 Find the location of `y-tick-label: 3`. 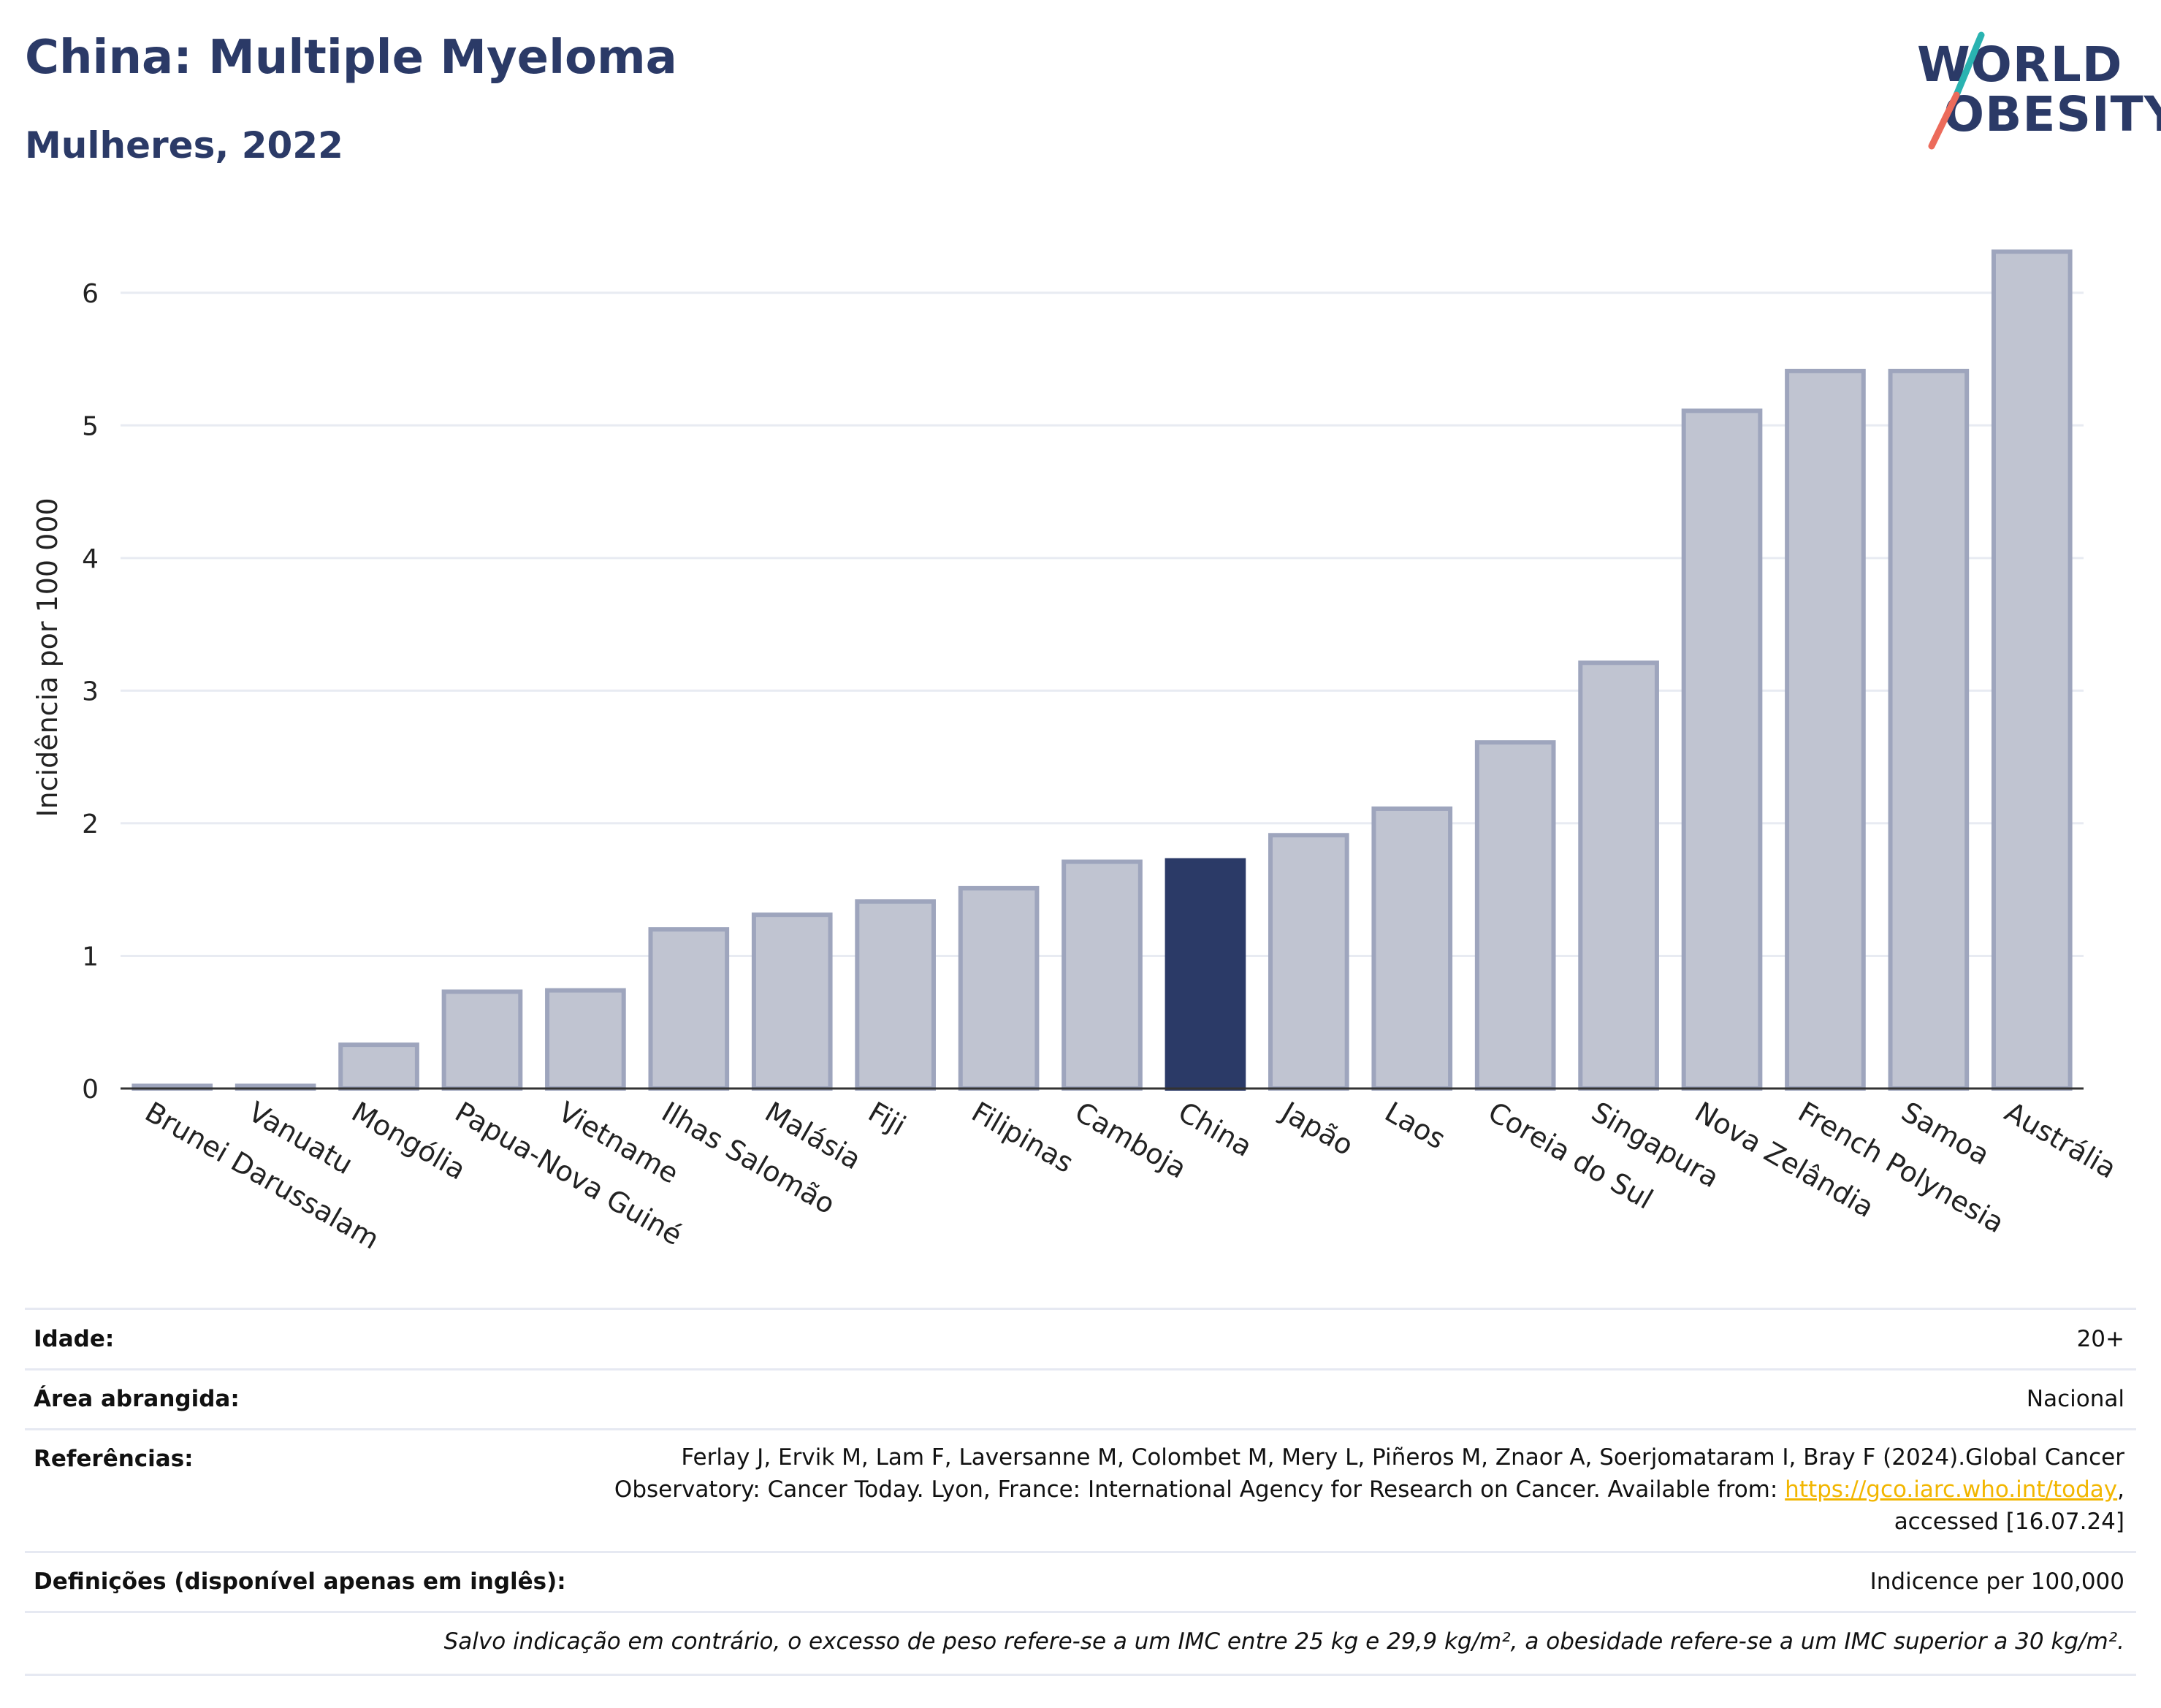

y-tick-label: 3 is located at coordinates (91, 691).